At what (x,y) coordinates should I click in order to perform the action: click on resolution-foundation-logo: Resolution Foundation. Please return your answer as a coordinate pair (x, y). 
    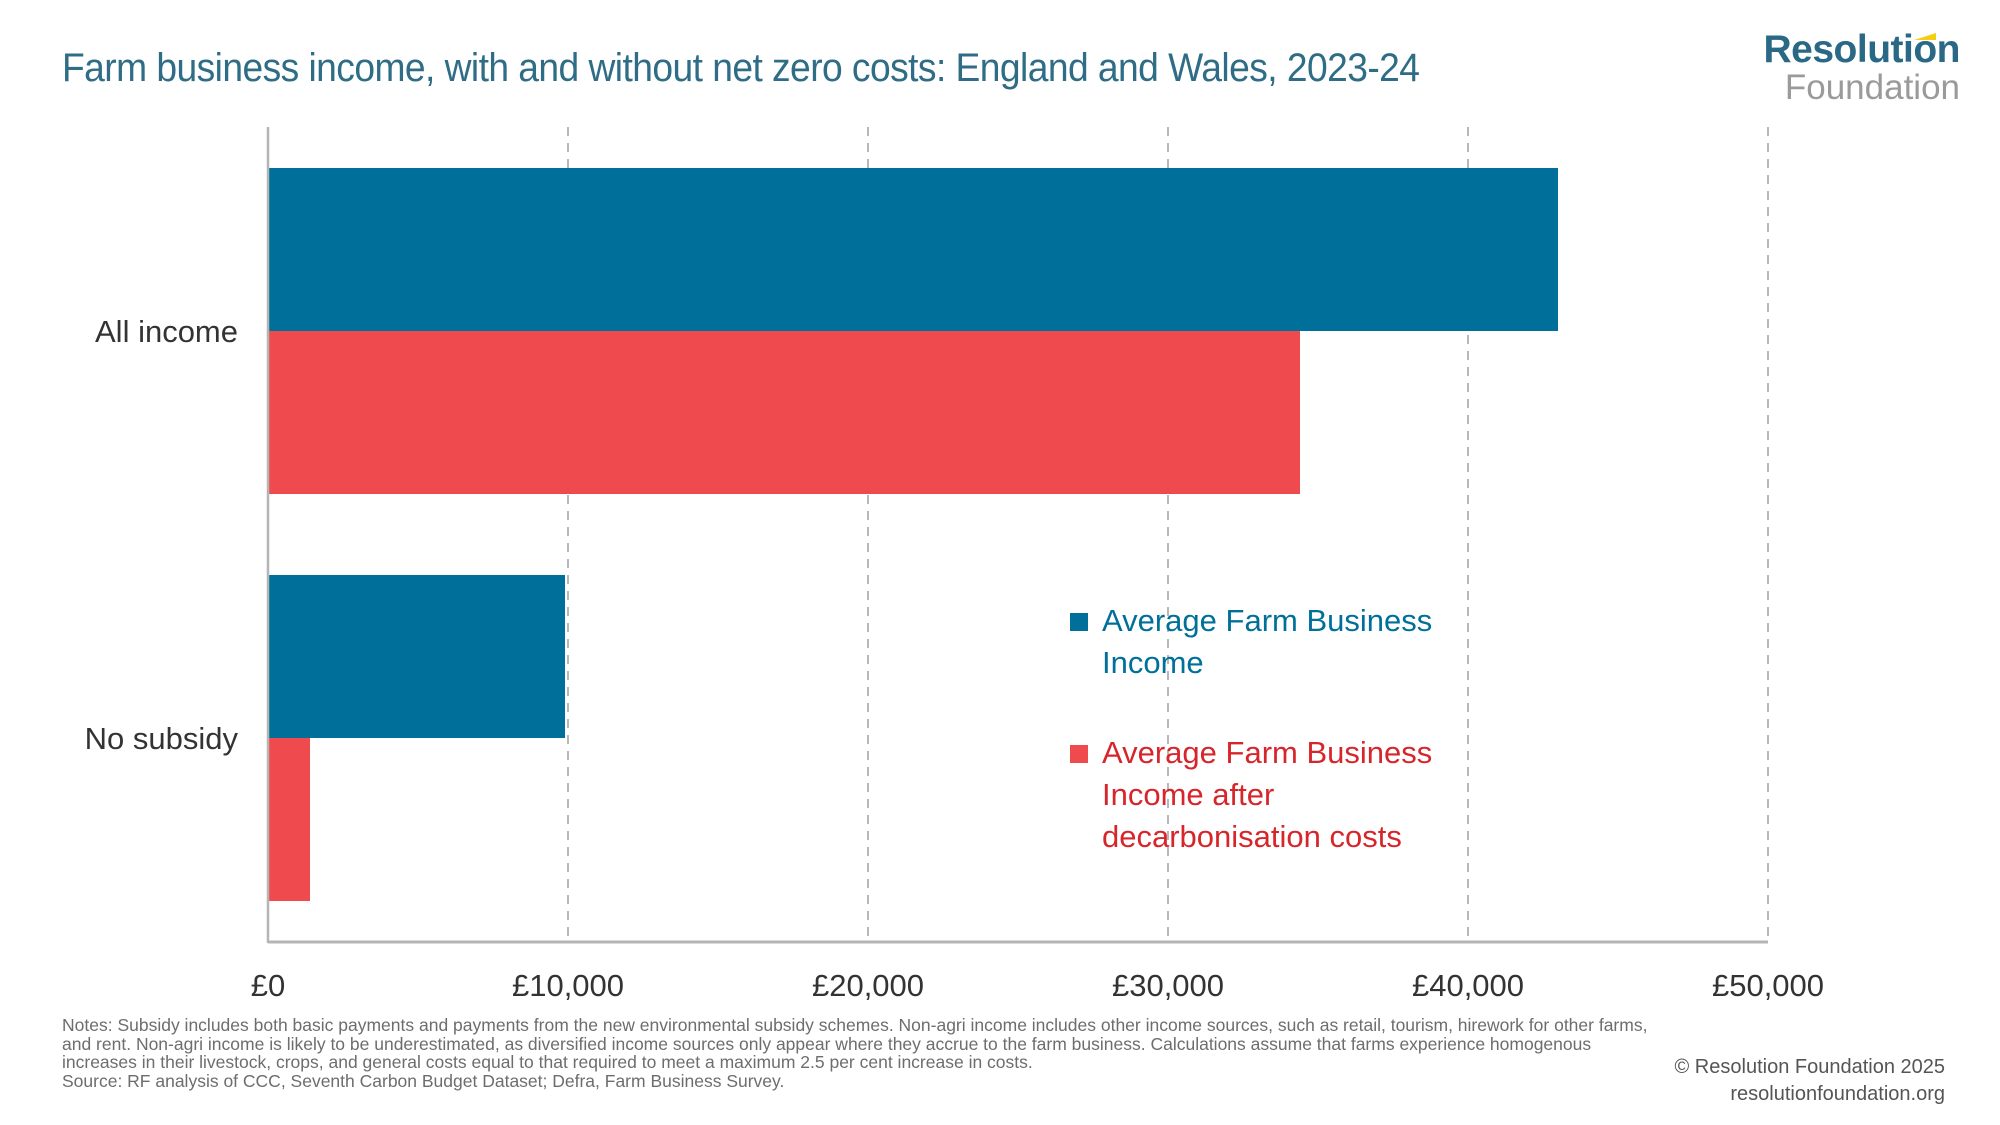
    Looking at the image, I should click on (1862, 68).